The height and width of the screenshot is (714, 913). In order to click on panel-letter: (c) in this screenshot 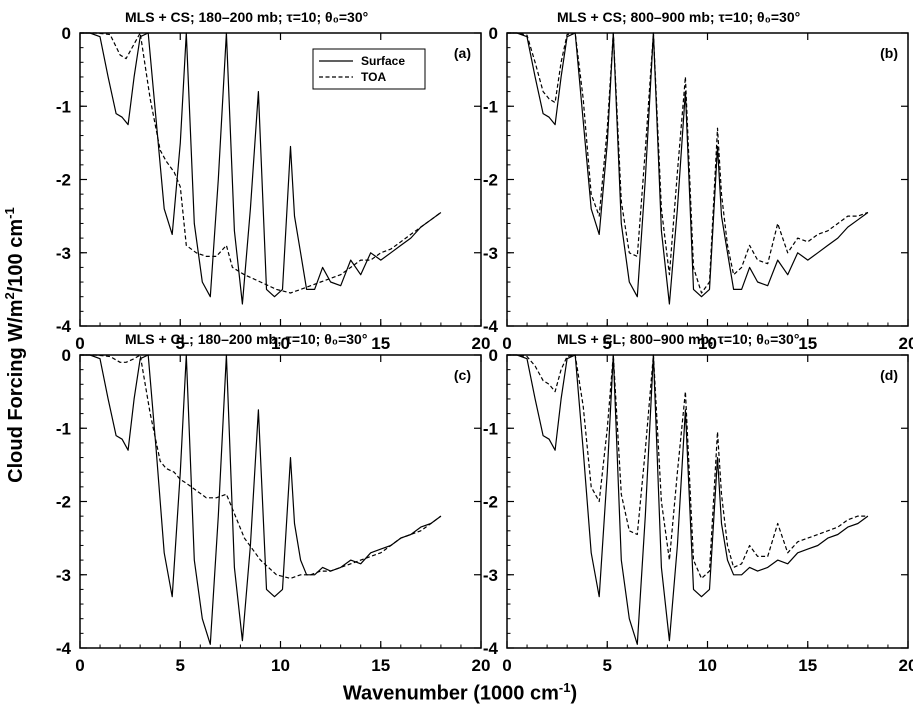, I will do `click(462, 375)`.